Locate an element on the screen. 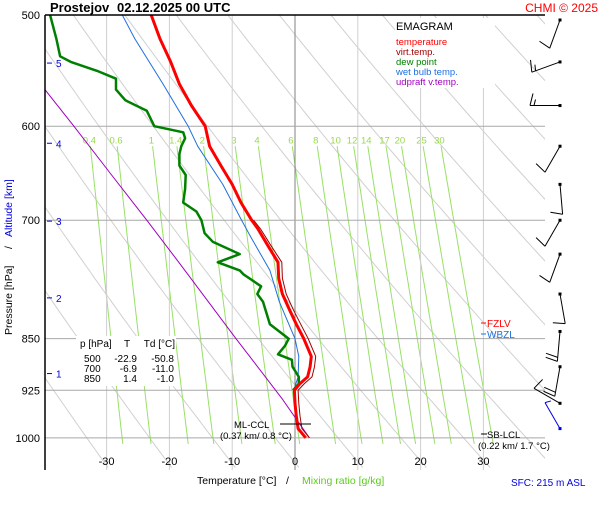 This screenshot has height=505, width=600. temperature-tick-label: -30 is located at coordinates (107, 462).